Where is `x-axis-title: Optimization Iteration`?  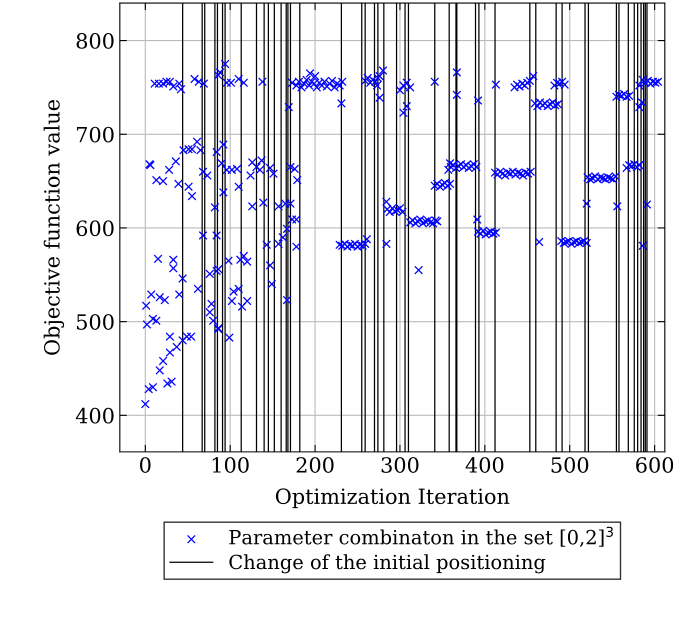 x-axis-title: Optimization Iteration is located at coordinates (393, 498).